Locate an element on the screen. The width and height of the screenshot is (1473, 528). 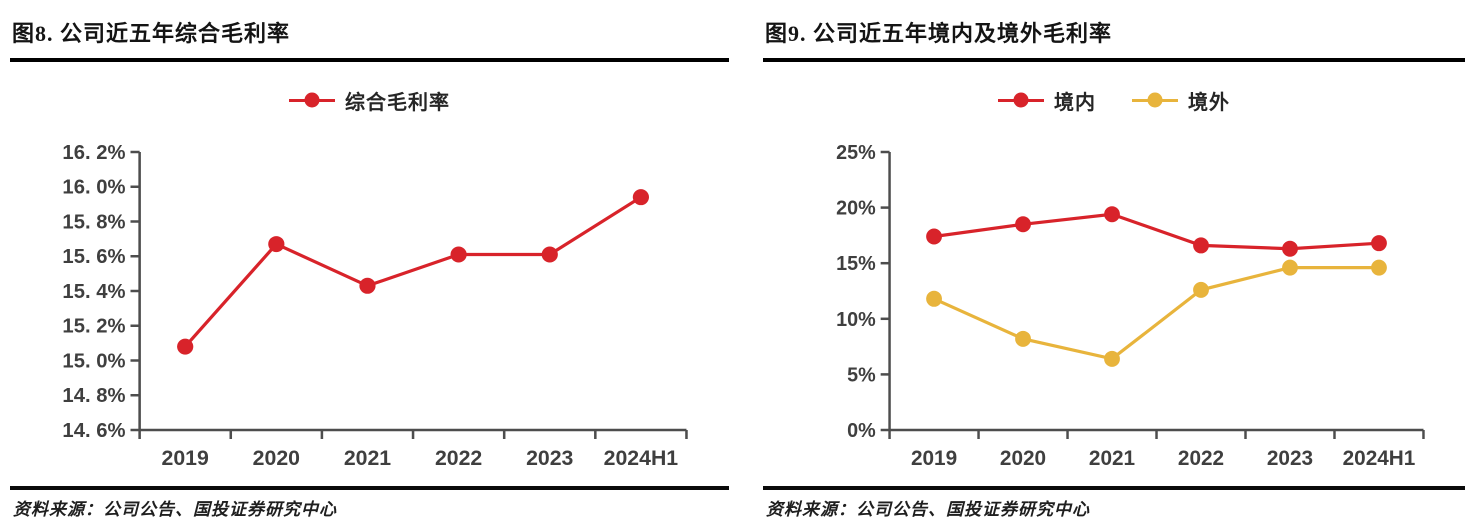
y-tick-label: 16. 2% is located at coordinates (93, 153).